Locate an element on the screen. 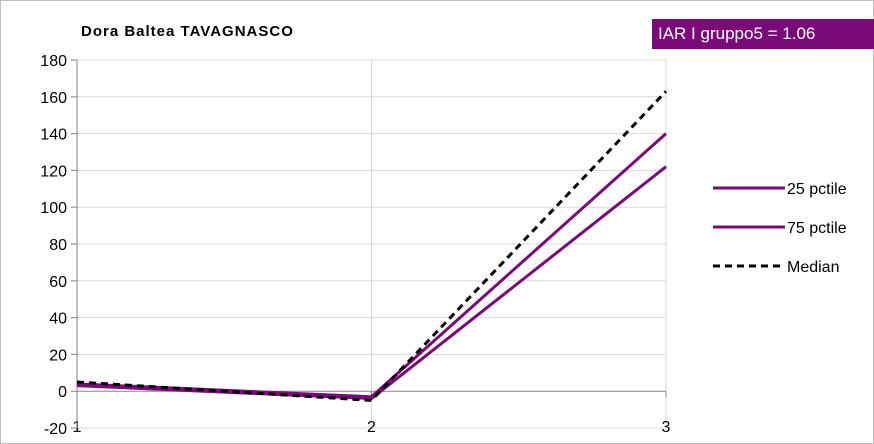  x-tick-label: 2 is located at coordinates (371, 427).